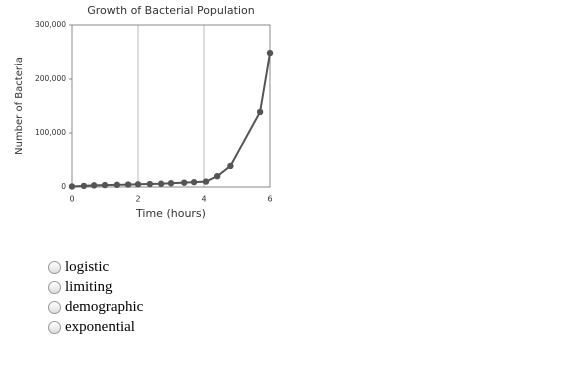 The width and height of the screenshot is (564, 367). I want to click on options: logistic limiting demographic exponential, so click(95, 297).